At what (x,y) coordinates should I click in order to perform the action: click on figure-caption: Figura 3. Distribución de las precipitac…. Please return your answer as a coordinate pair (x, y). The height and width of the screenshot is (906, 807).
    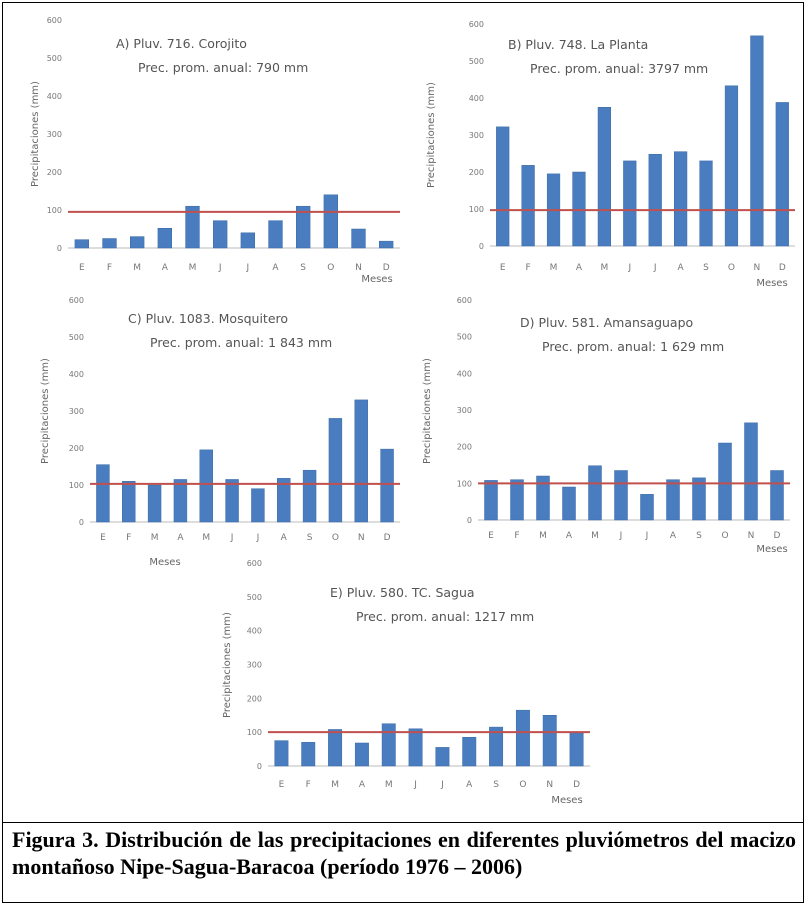
    Looking at the image, I should click on (404, 853).